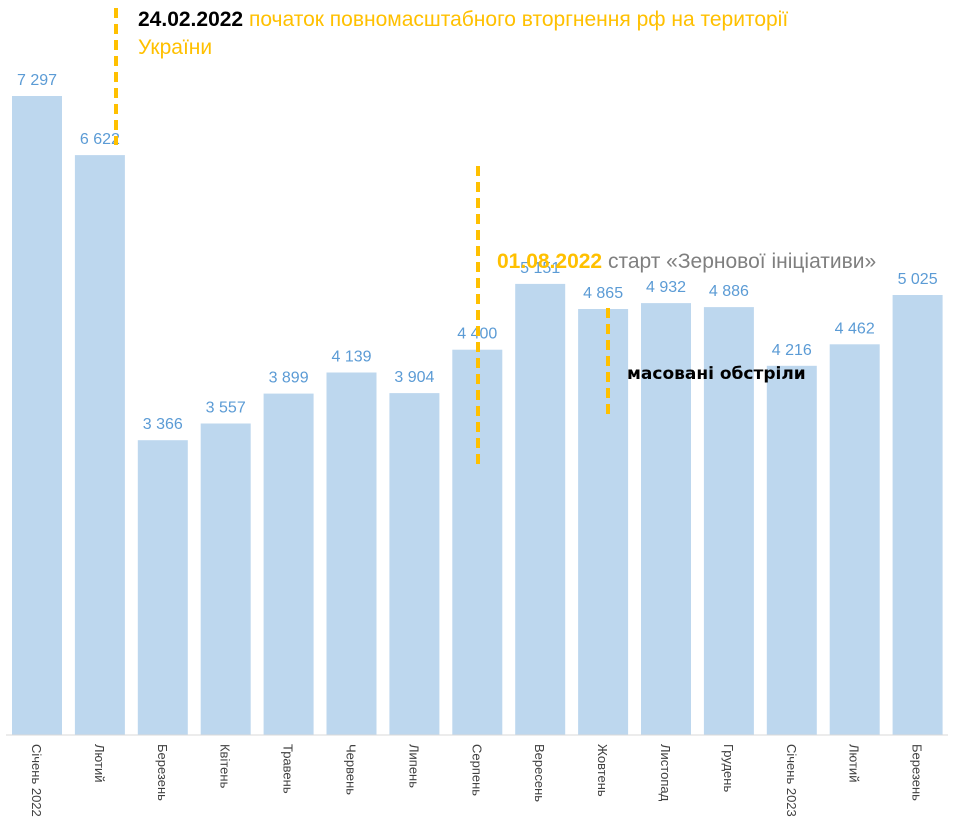 The width and height of the screenshot is (954, 833). What do you see at coordinates (351, 357) in the screenshot?
I see `value-label-5: 4 139` at bounding box center [351, 357].